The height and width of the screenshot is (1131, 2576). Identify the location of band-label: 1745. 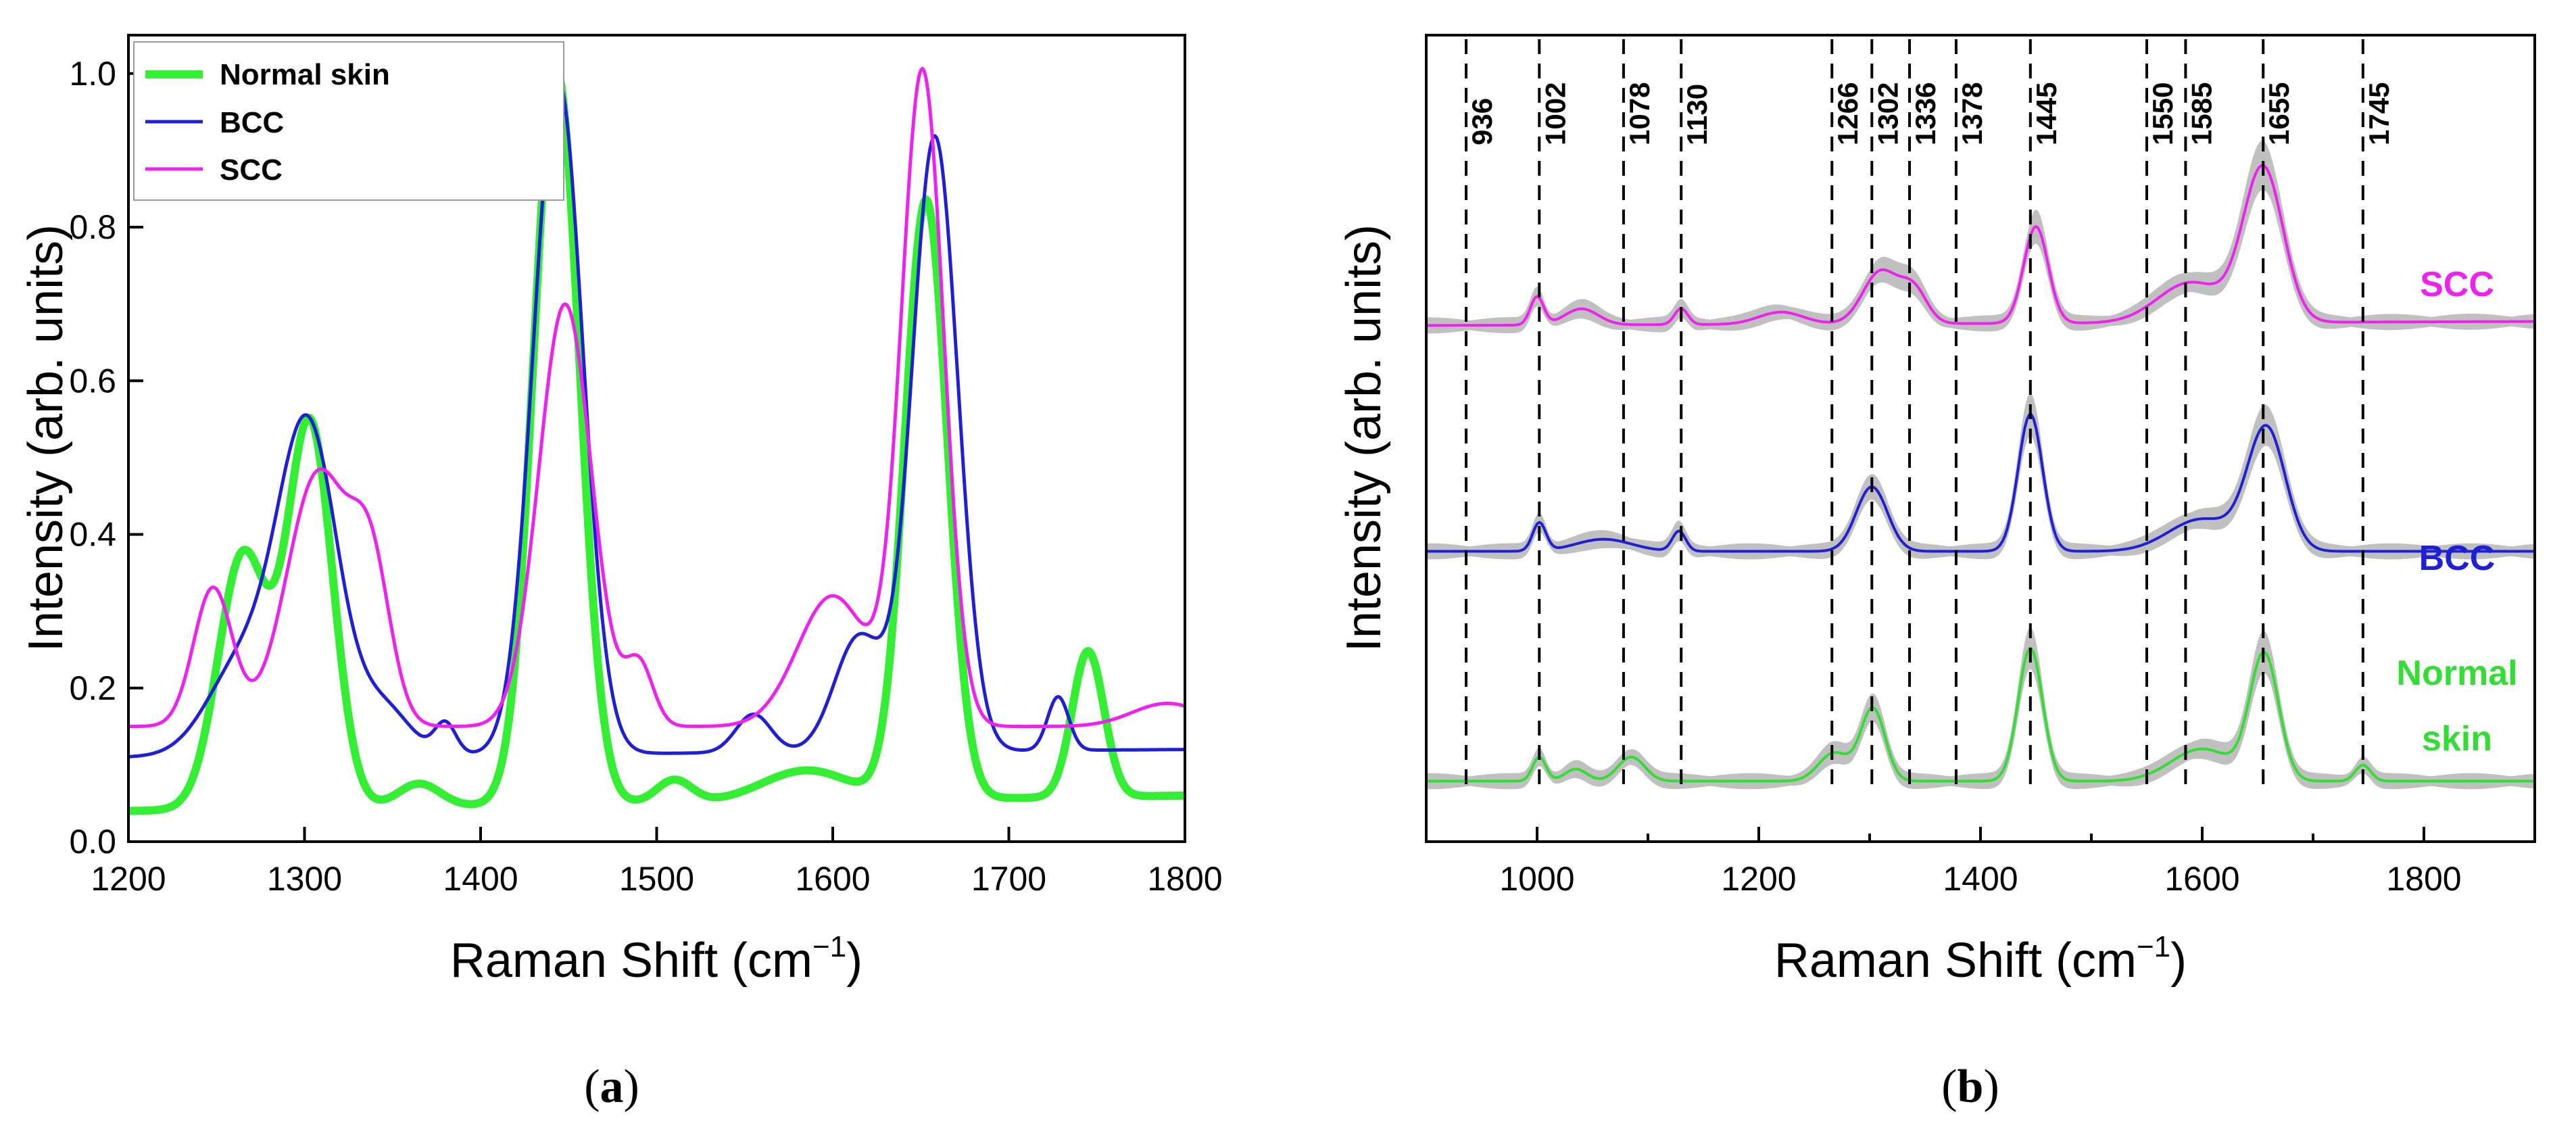
(2379, 113).